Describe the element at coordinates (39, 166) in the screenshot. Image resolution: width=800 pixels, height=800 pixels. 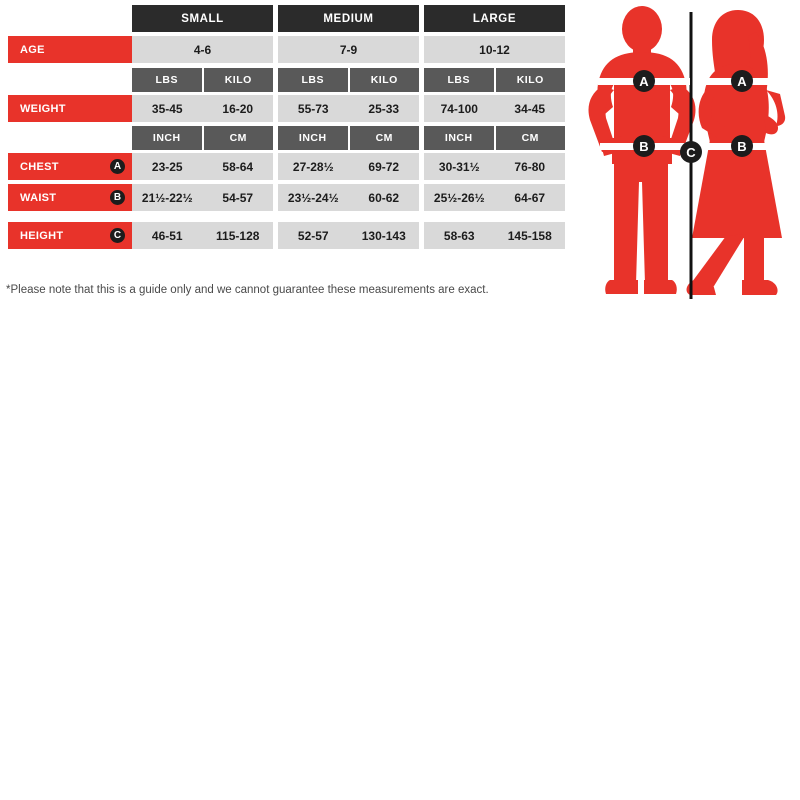
I see `row-label-chest: CHEST` at that location.